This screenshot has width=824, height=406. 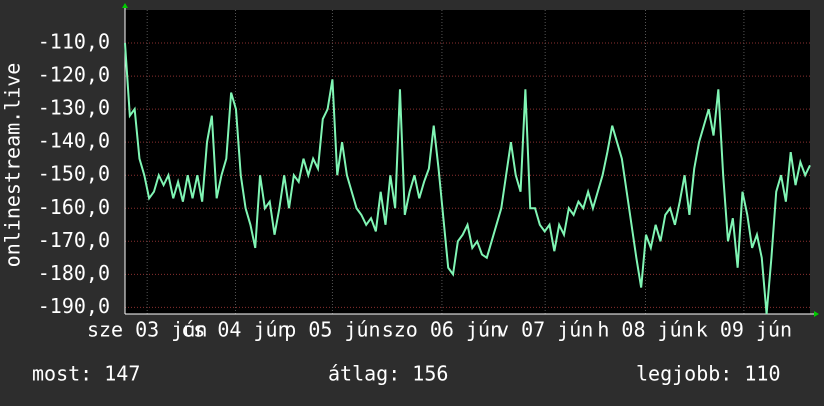 I want to click on footer-average: átlag: 156, so click(x=388, y=374).